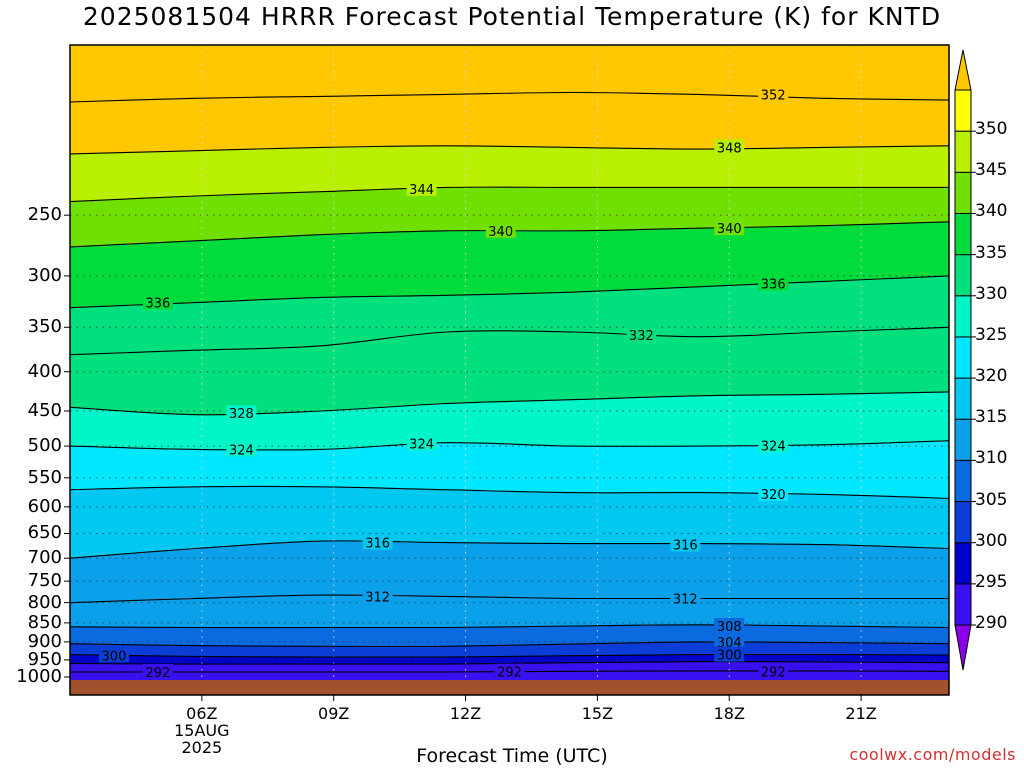 The width and height of the screenshot is (1024, 768). I want to click on y-tick-label: 750, so click(44, 581).